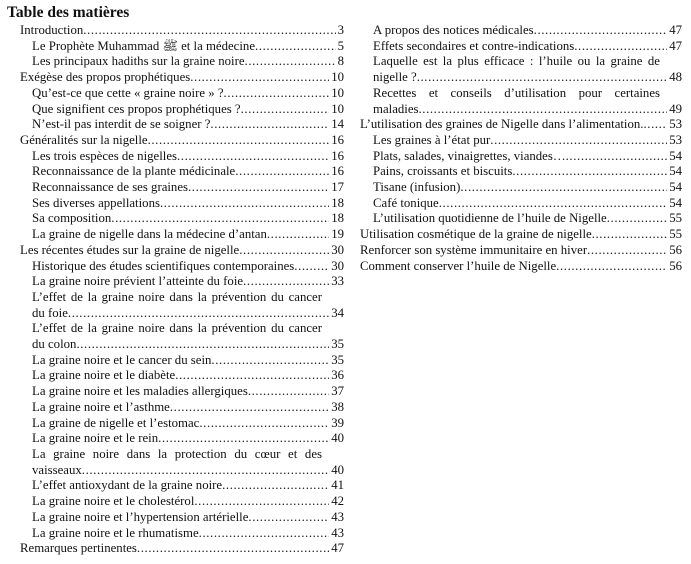 This screenshot has width=691, height=564. Describe the element at coordinates (188, 407) in the screenshot. I see `toc-entry: La graine noire et l’asthme 38` at that location.